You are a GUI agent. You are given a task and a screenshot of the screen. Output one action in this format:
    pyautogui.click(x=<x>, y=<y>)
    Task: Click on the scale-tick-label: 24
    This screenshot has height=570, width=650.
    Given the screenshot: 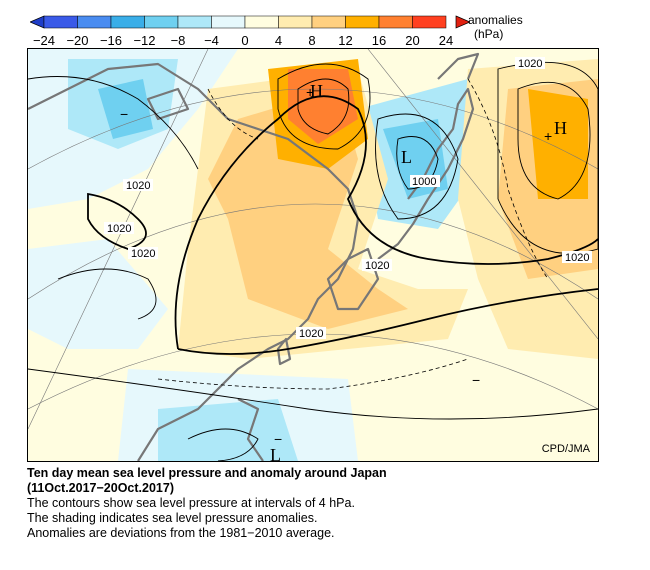 What is the action you would take?
    pyautogui.click(x=446, y=40)
    